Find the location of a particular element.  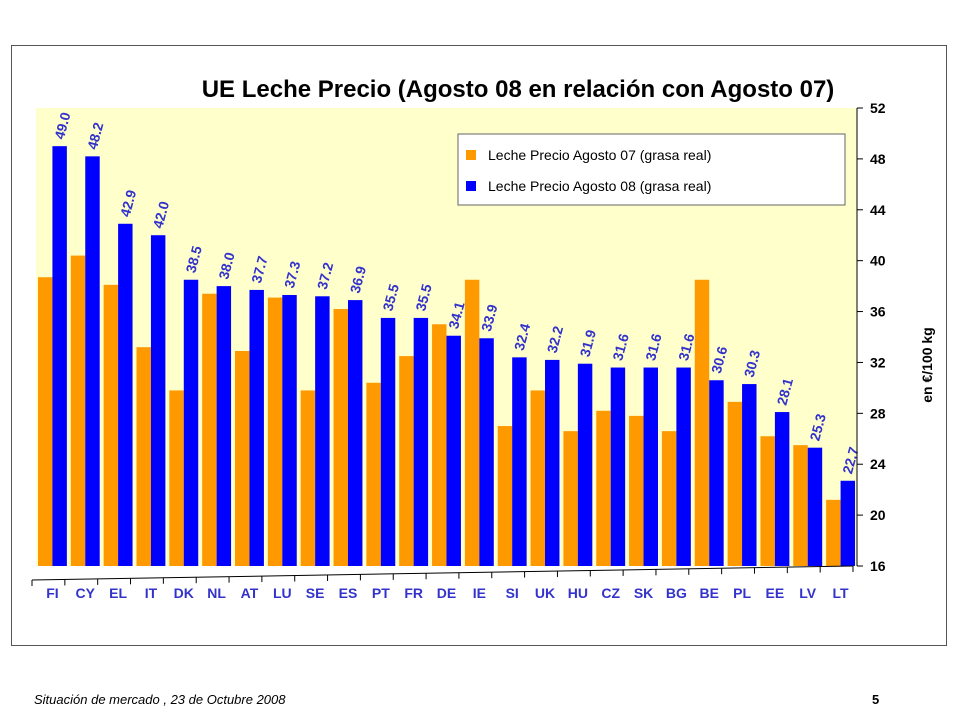

y-tick-label: 24 is located at coordinates (878, 464).